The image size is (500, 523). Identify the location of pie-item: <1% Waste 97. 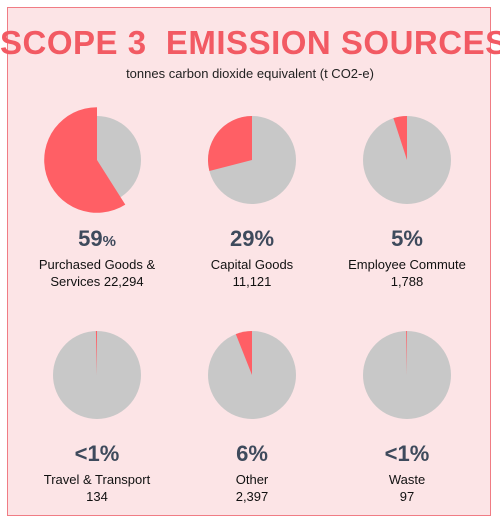
(407, 415).